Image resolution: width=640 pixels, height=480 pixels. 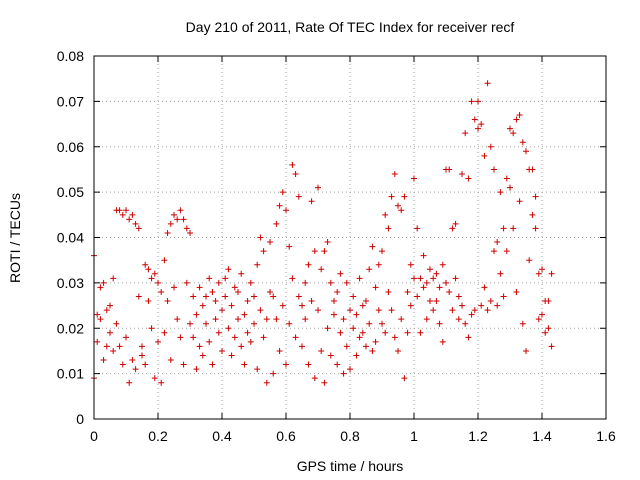 I want to click on x-tick-label: 1, so click(x=414, y=436).